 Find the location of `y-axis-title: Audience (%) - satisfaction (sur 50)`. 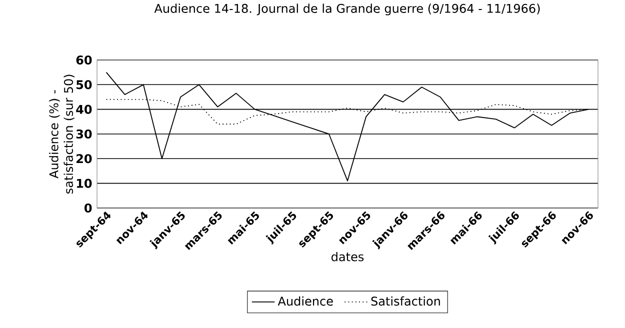

y-axis-title: Audience (%) - satisfaction (sur 50) is located at coordinates (61, 134).